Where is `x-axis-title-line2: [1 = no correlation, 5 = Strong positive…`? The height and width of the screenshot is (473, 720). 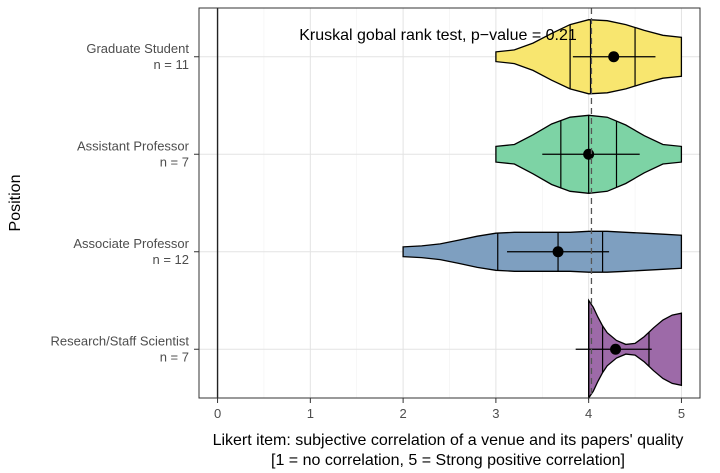 x-axis-title-line2: [1 = no correlation, 5 = Strong positive… is located at coordinates (448, 460).